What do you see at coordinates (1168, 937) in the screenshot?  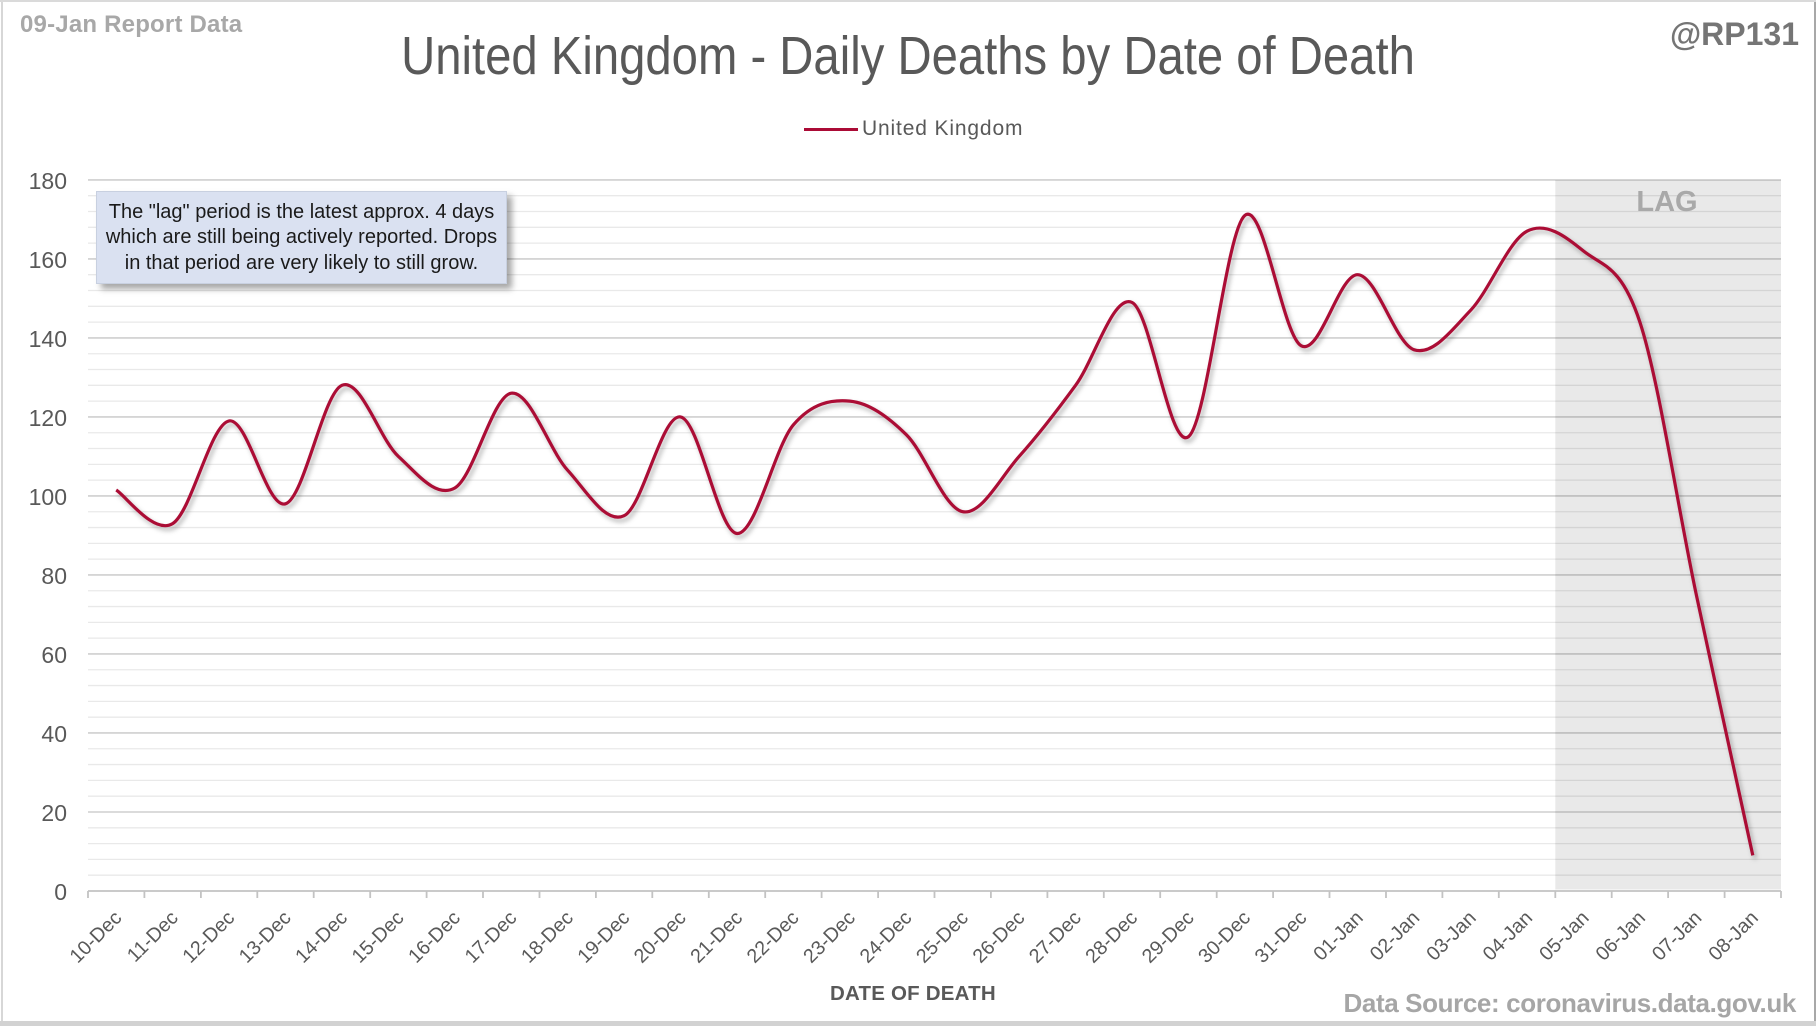 I see `svg-text: 29-Dec` at bounding box center [1168, 937].